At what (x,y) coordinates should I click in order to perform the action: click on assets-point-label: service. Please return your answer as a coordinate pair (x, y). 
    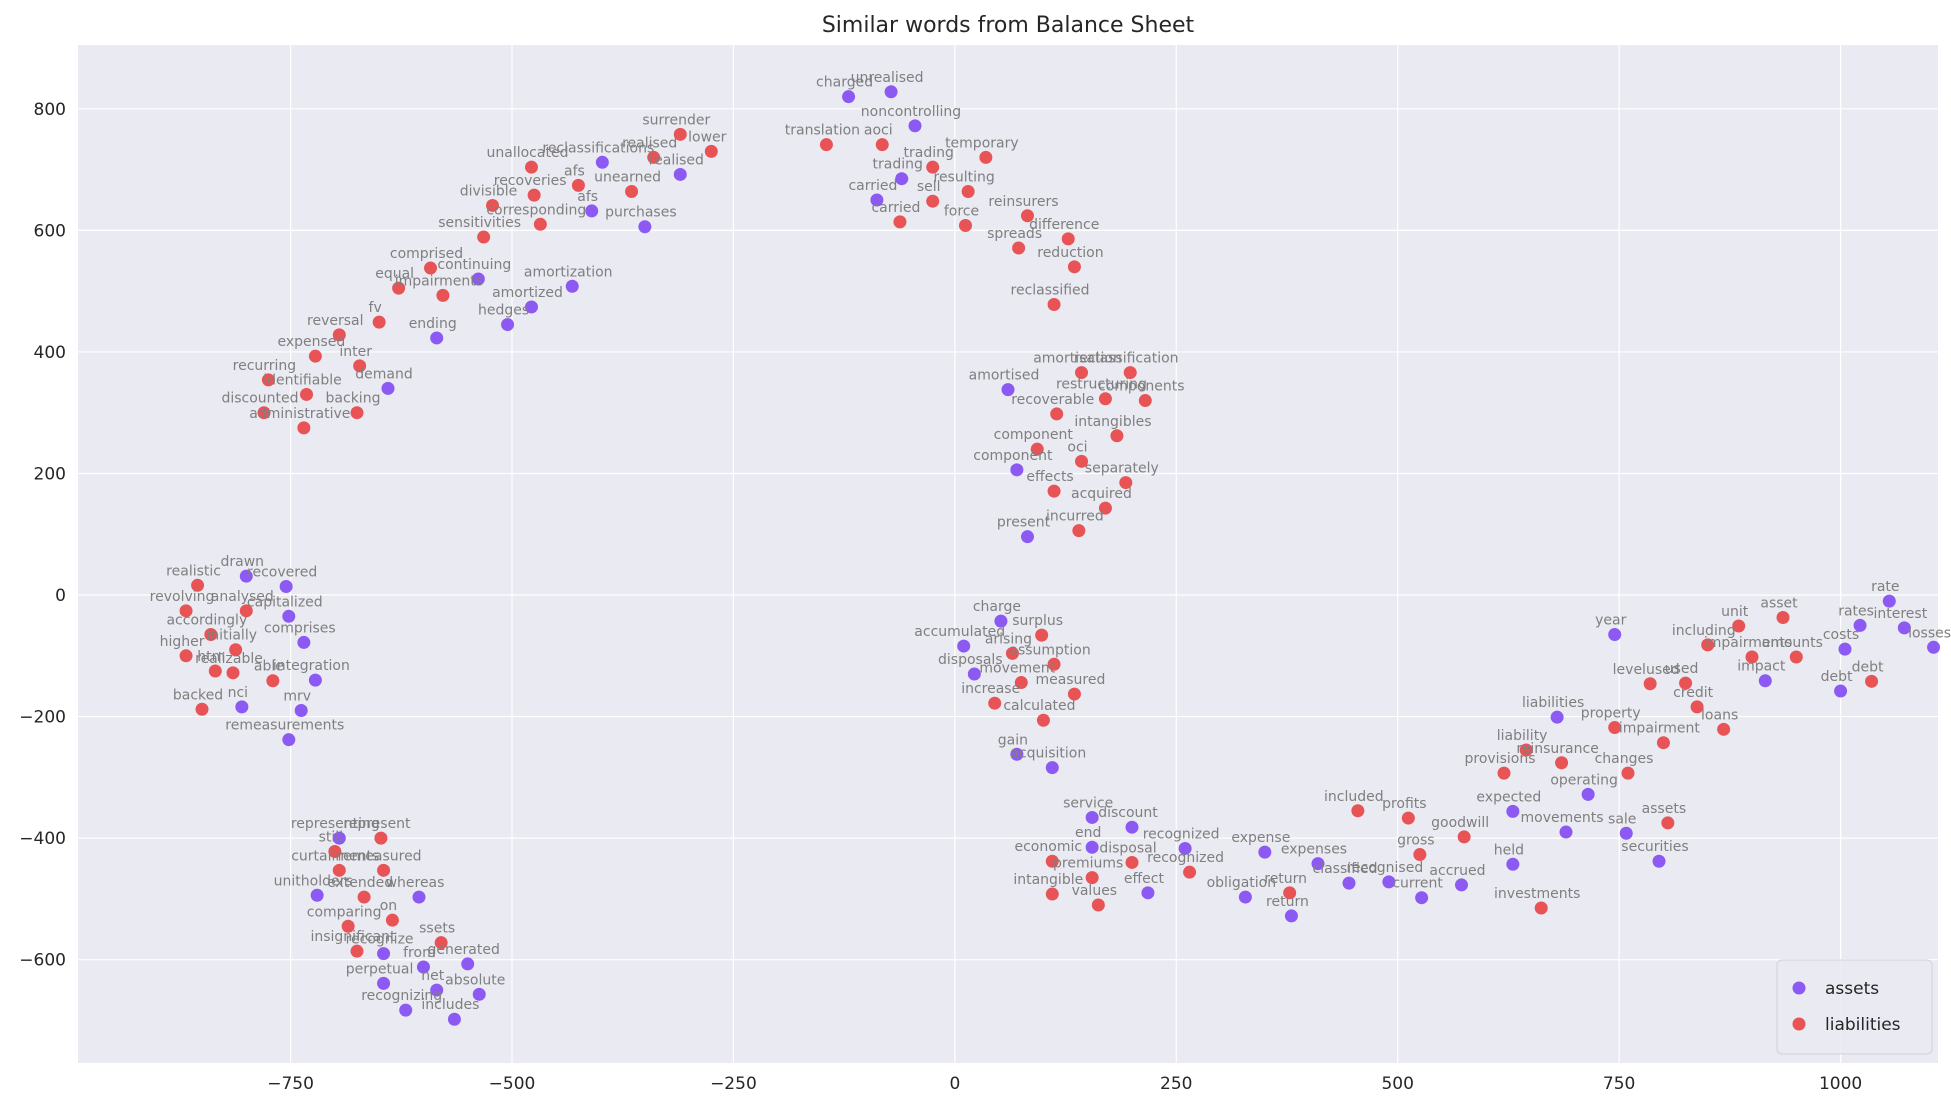
    Looking at the image, I should click on (1088, 803).